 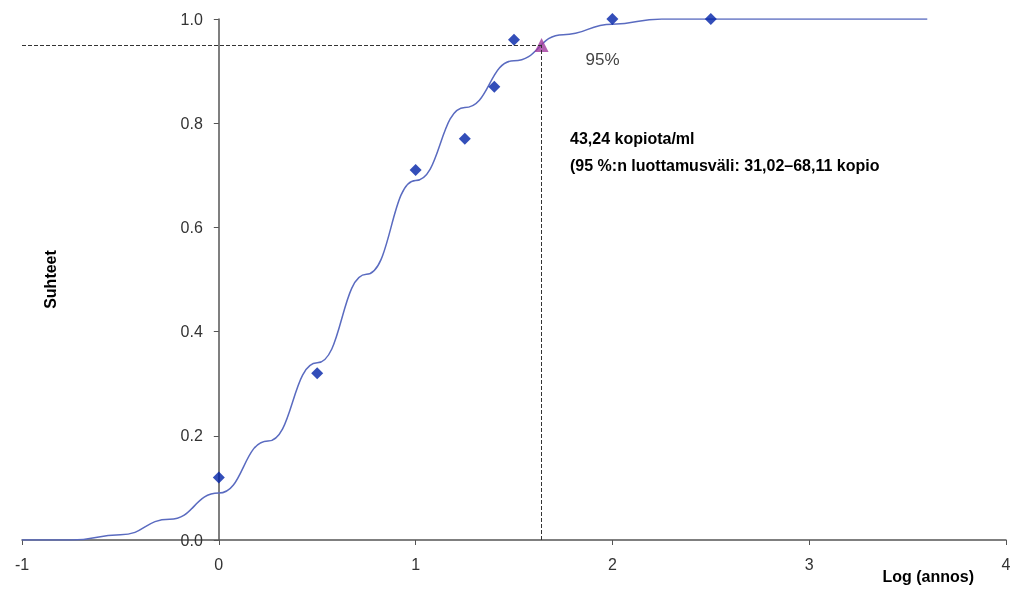 I want to click on y-tick-label: 0.6, so click(x=191, y=227).